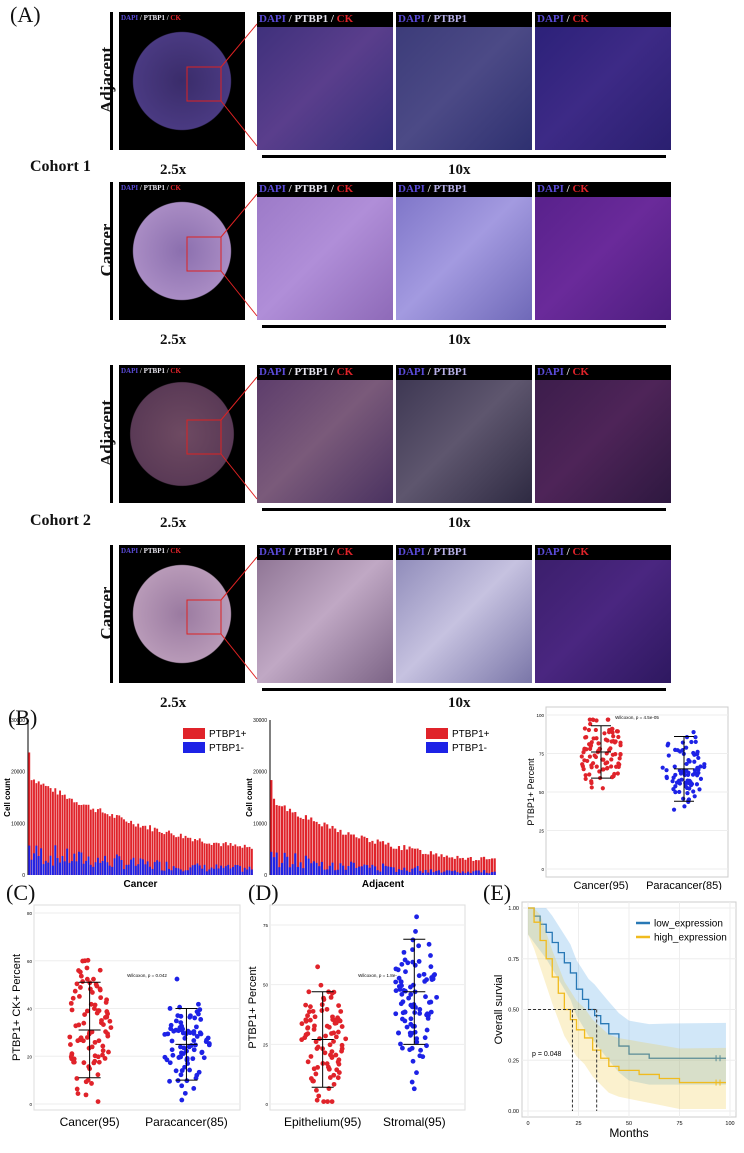  What do you see at coordinates (325, 251) in the screenshot?
I see `micrograph-tile: DAPI / PTBP1 / CK` at bounding box center [325, 251].